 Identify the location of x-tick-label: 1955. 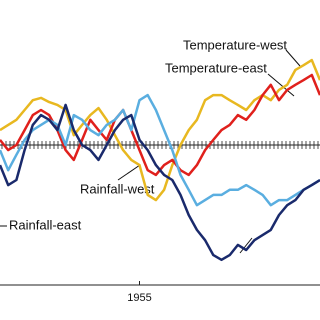
(139, 298).